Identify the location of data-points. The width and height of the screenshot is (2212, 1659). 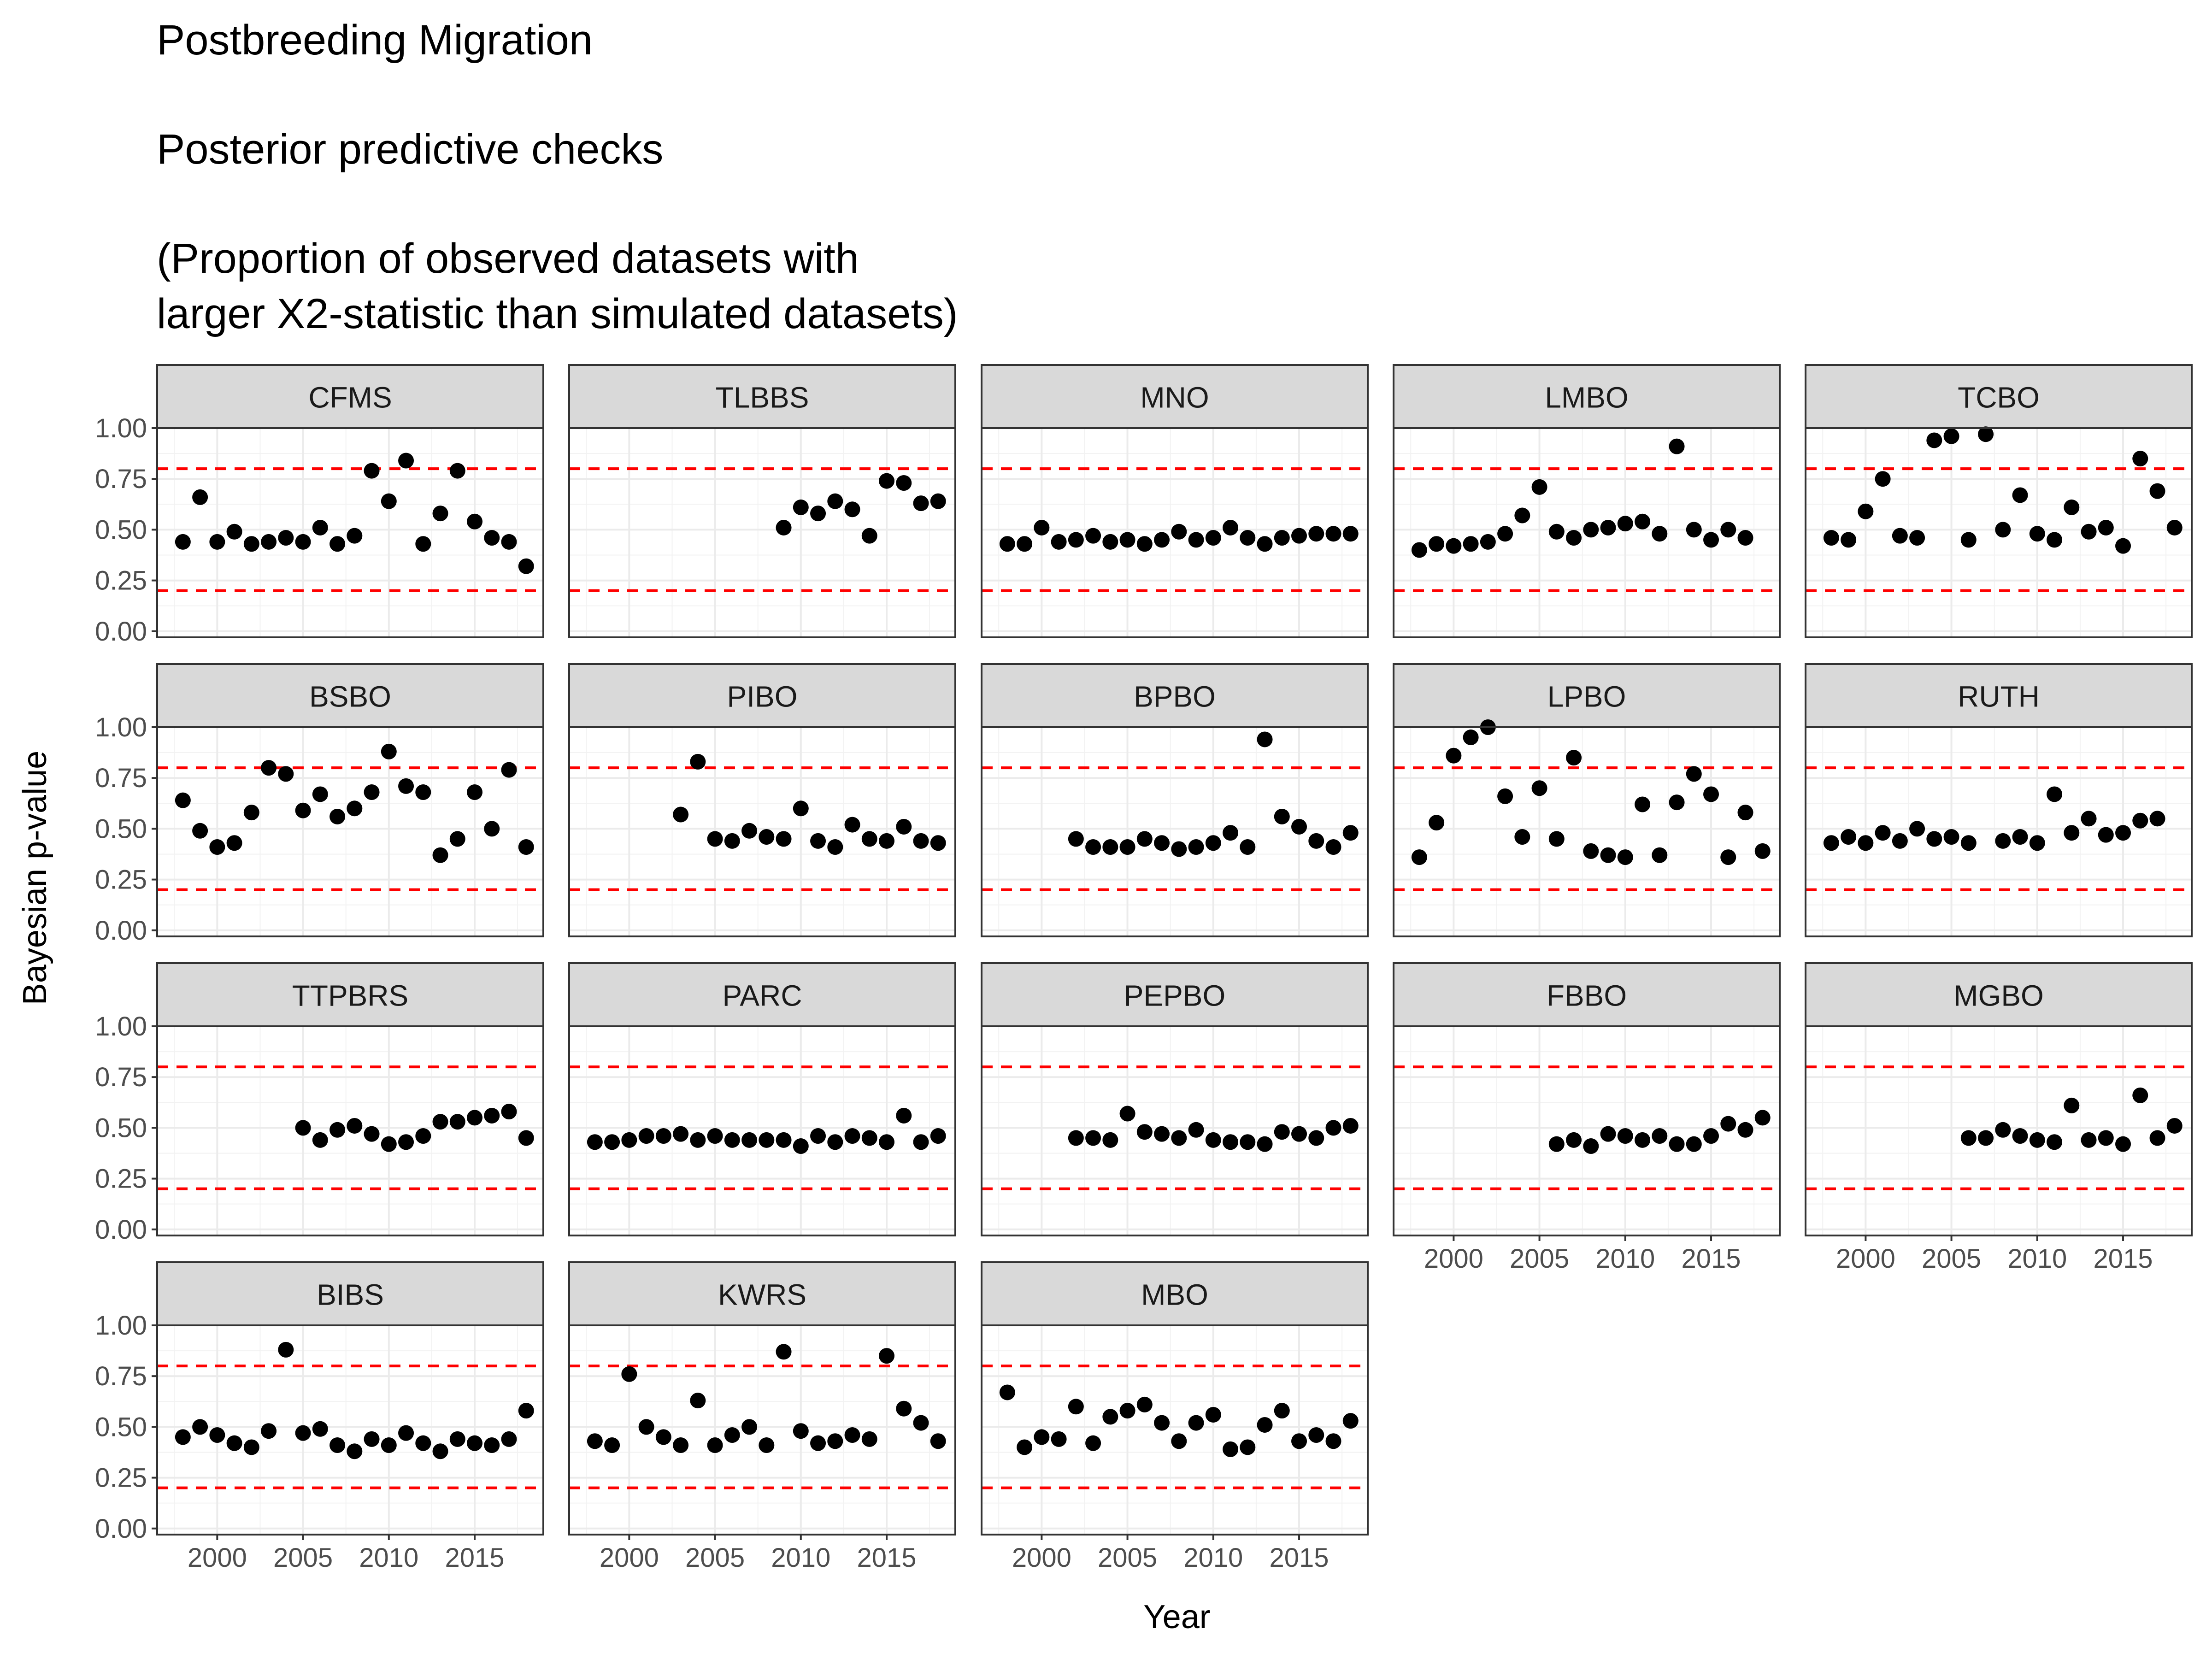
(414, 1128).